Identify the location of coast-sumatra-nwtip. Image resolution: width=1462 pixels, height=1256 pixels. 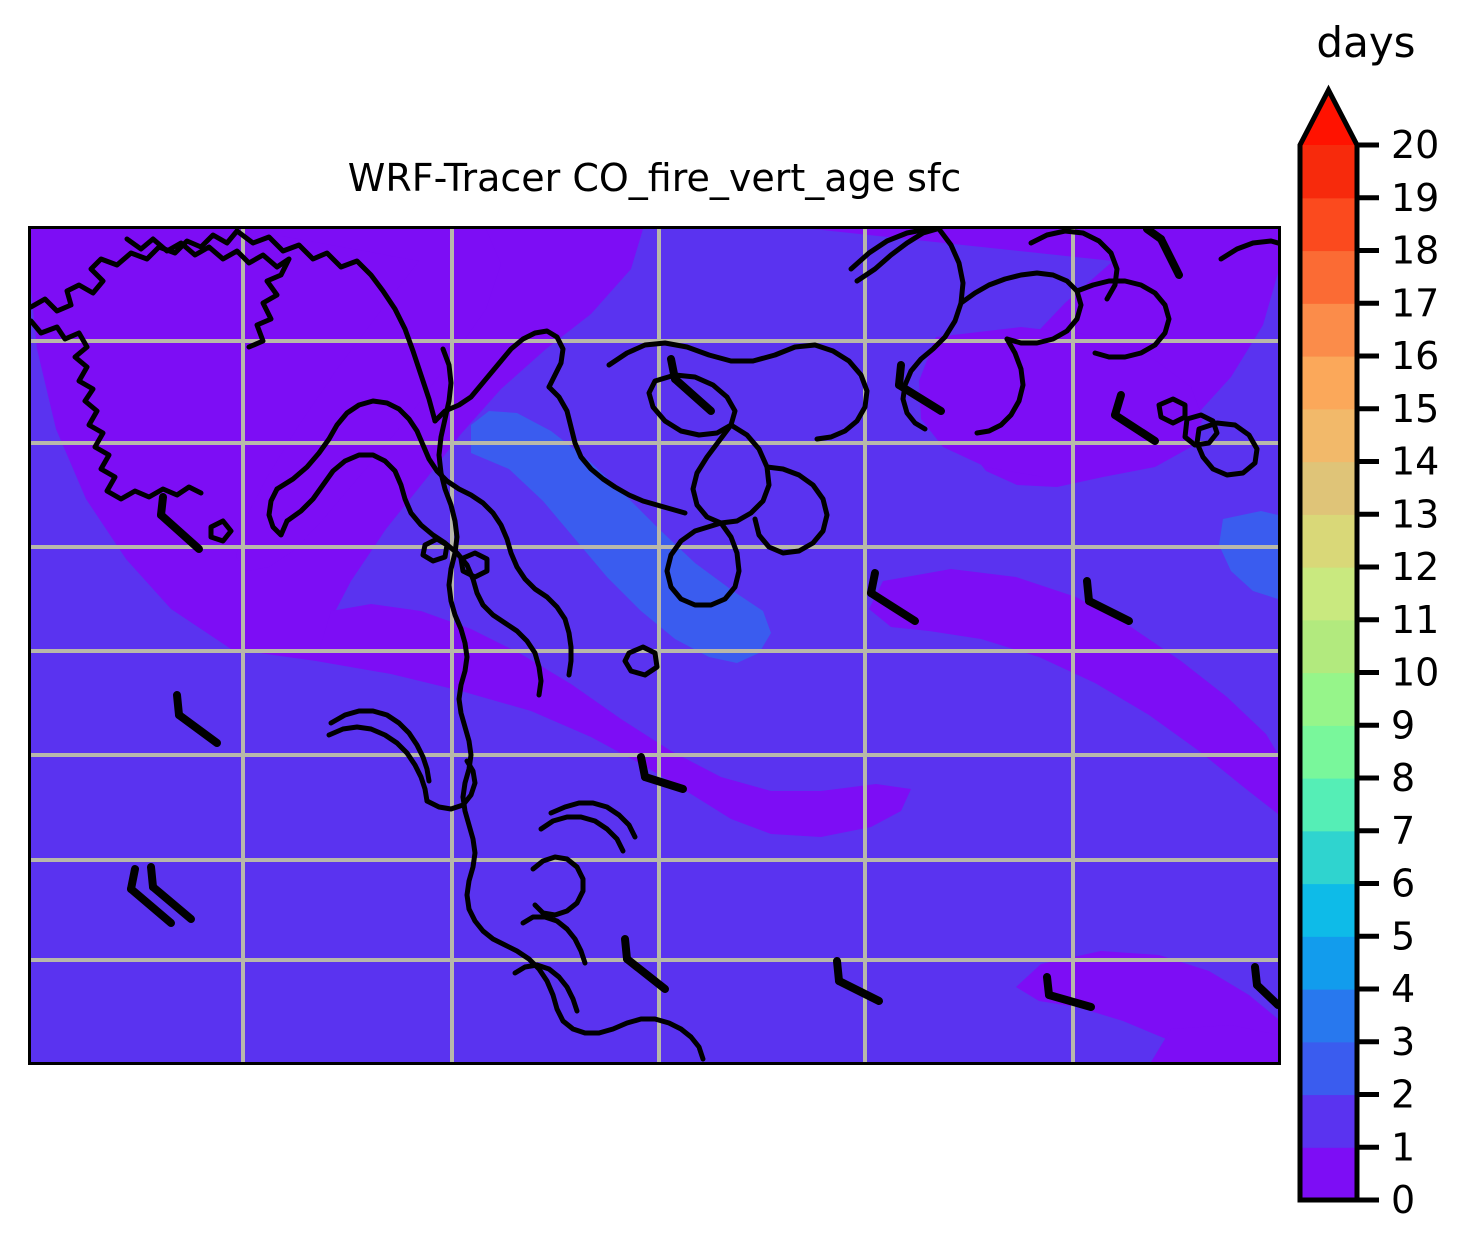
(278, 512).